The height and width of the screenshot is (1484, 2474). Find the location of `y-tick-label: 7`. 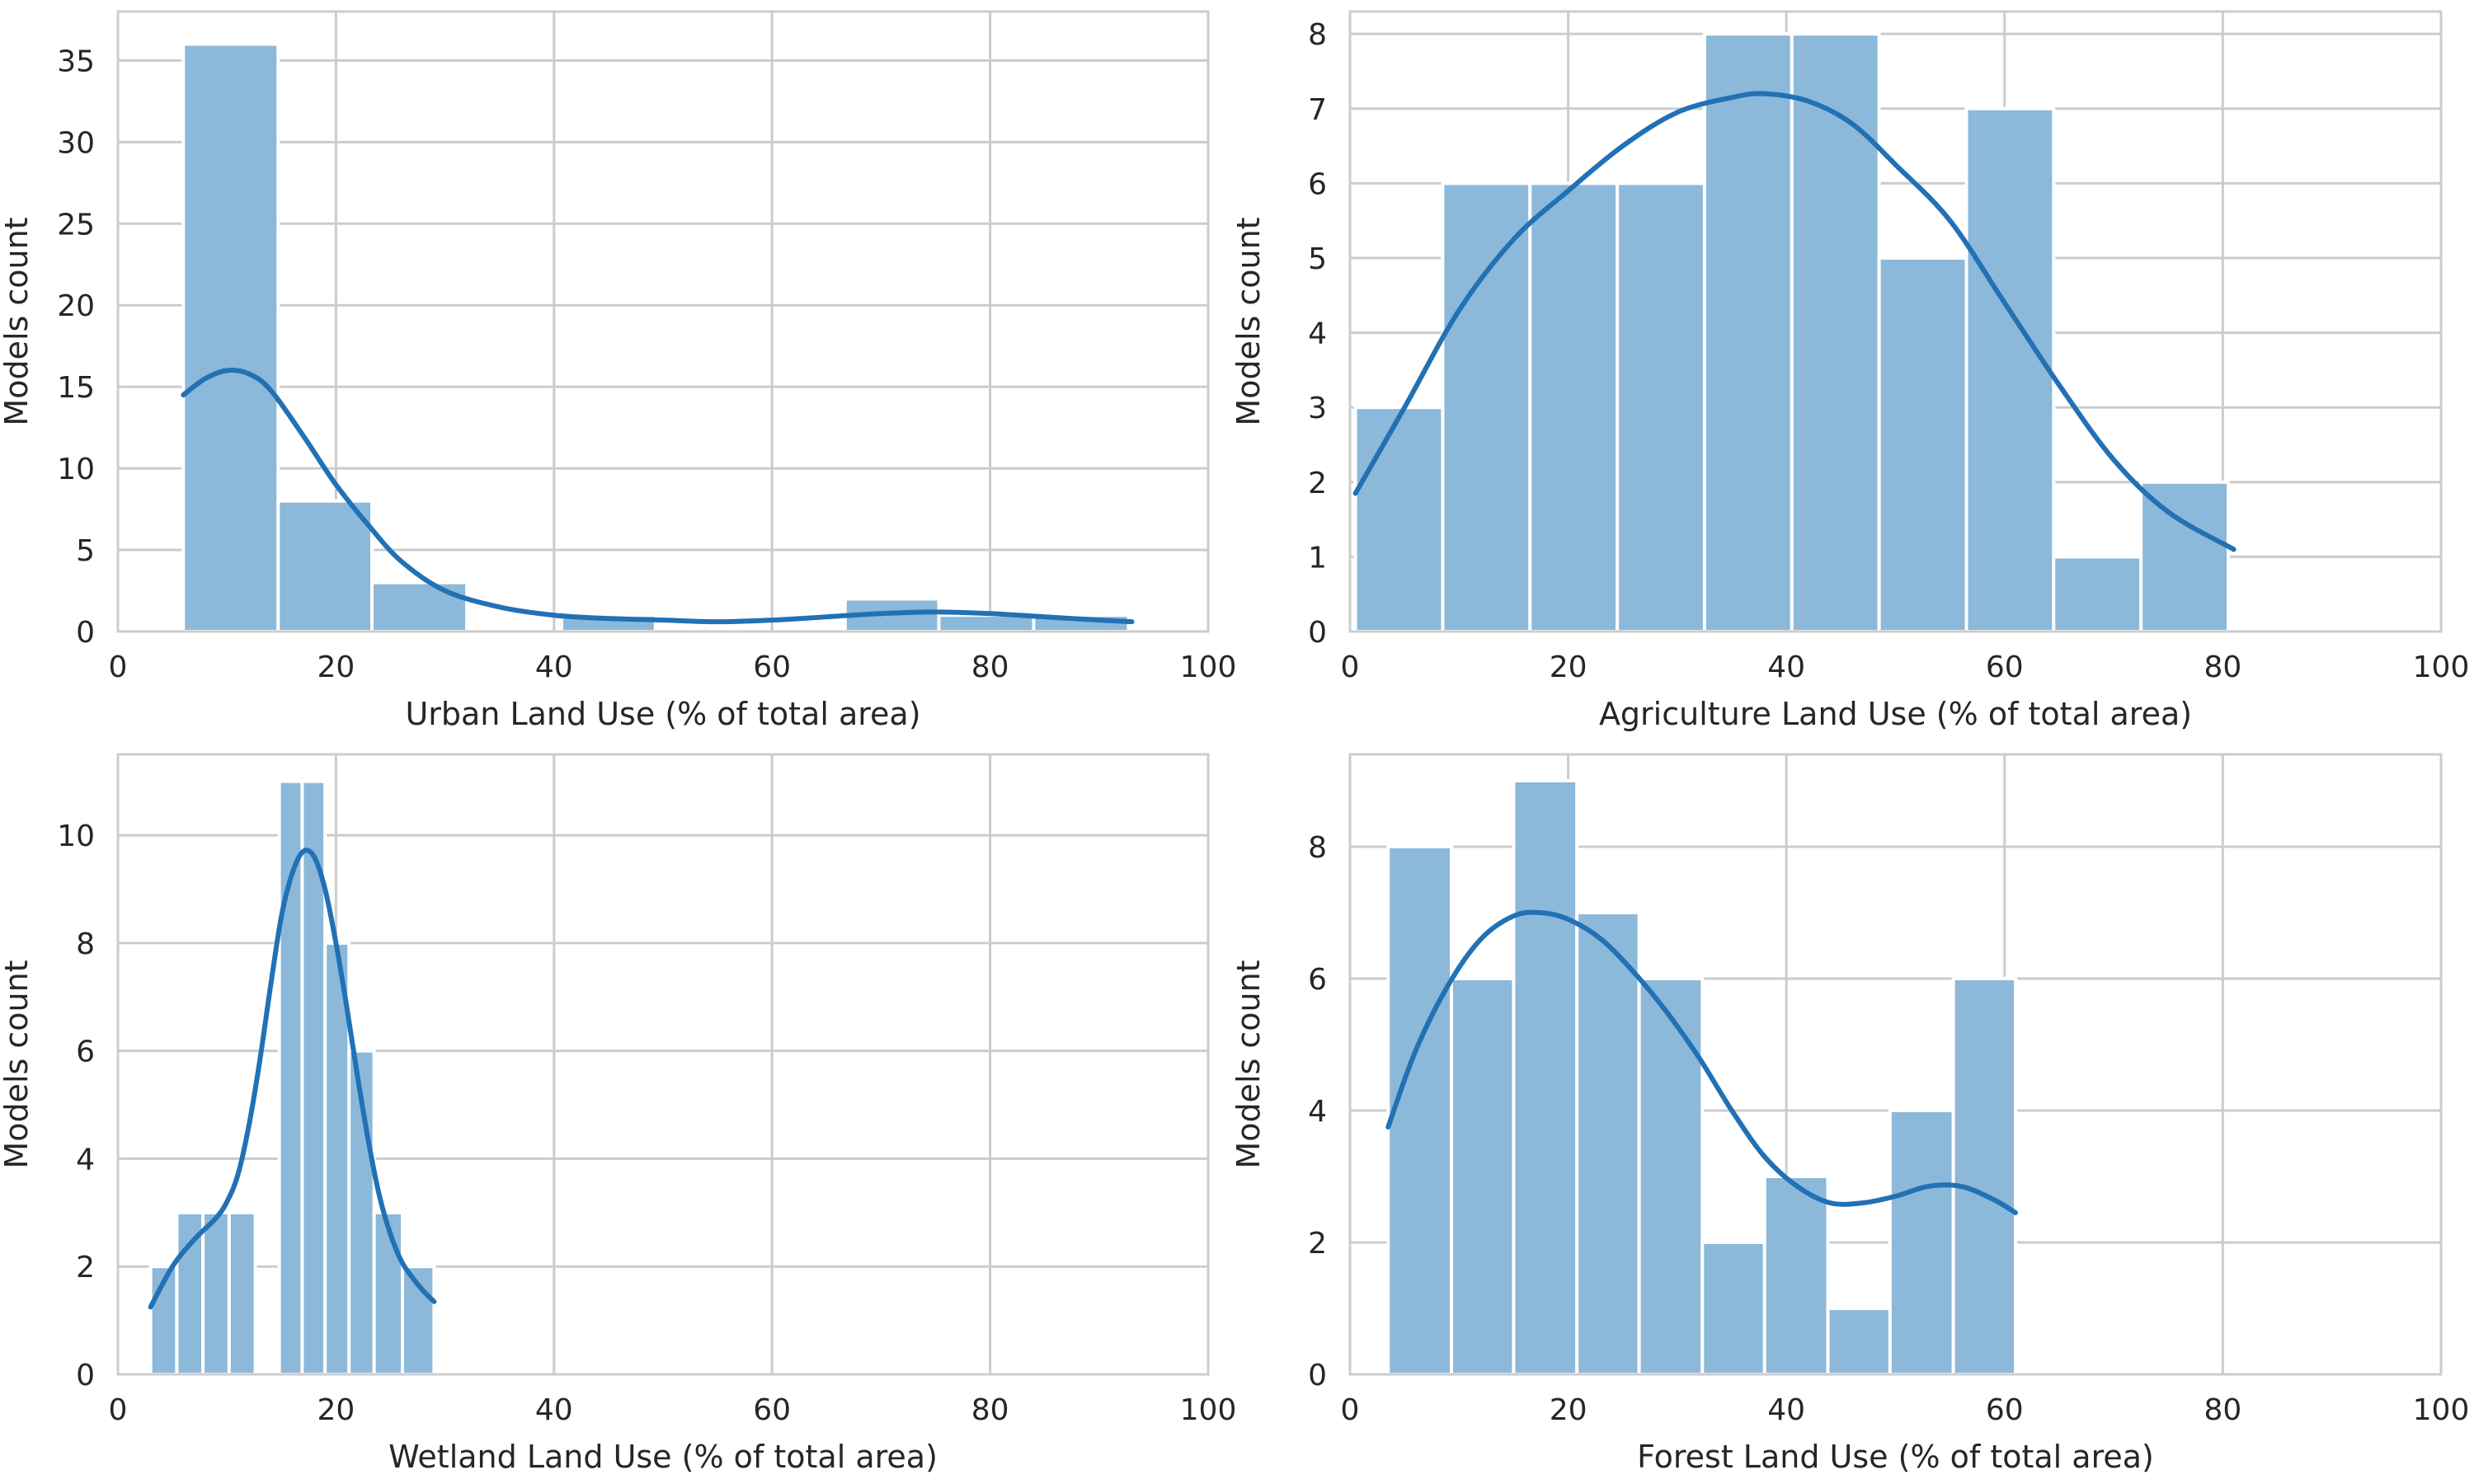

y-tick-label: 7 is located at coordinates (1317, 110).